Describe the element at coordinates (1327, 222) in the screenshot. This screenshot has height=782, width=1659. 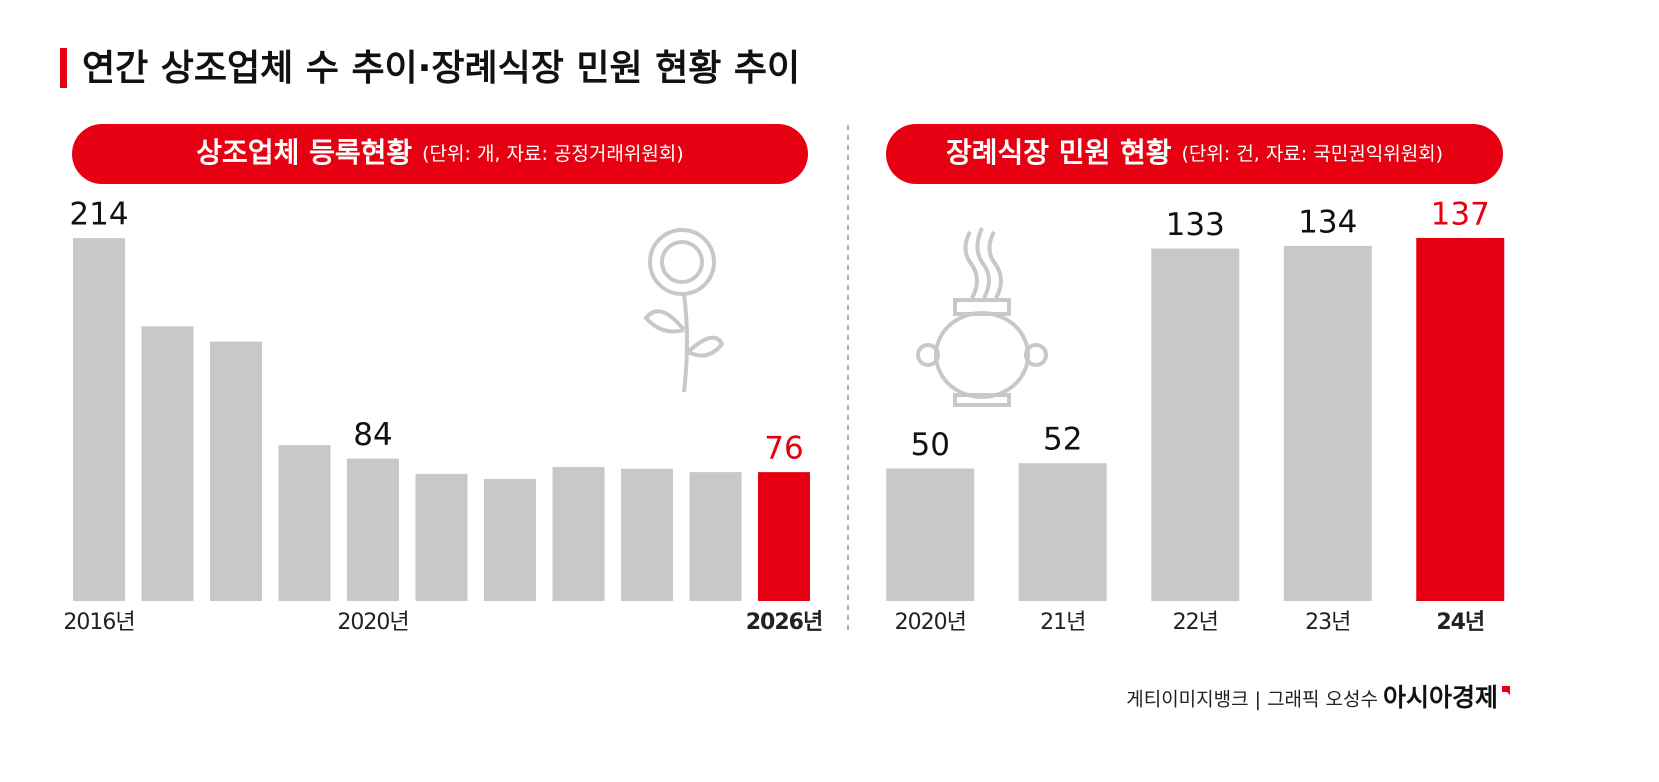
I see `value-label: 134` at that location.